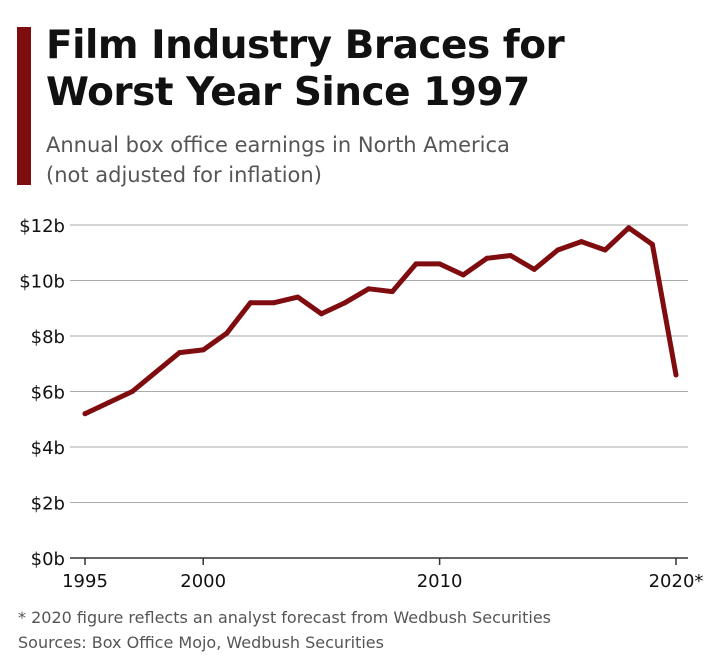 The image size is (716, 666). What do you see at coordinates (24, 106) in the screenshot?
I see `accent-bar` at bounding box center [24, 106].